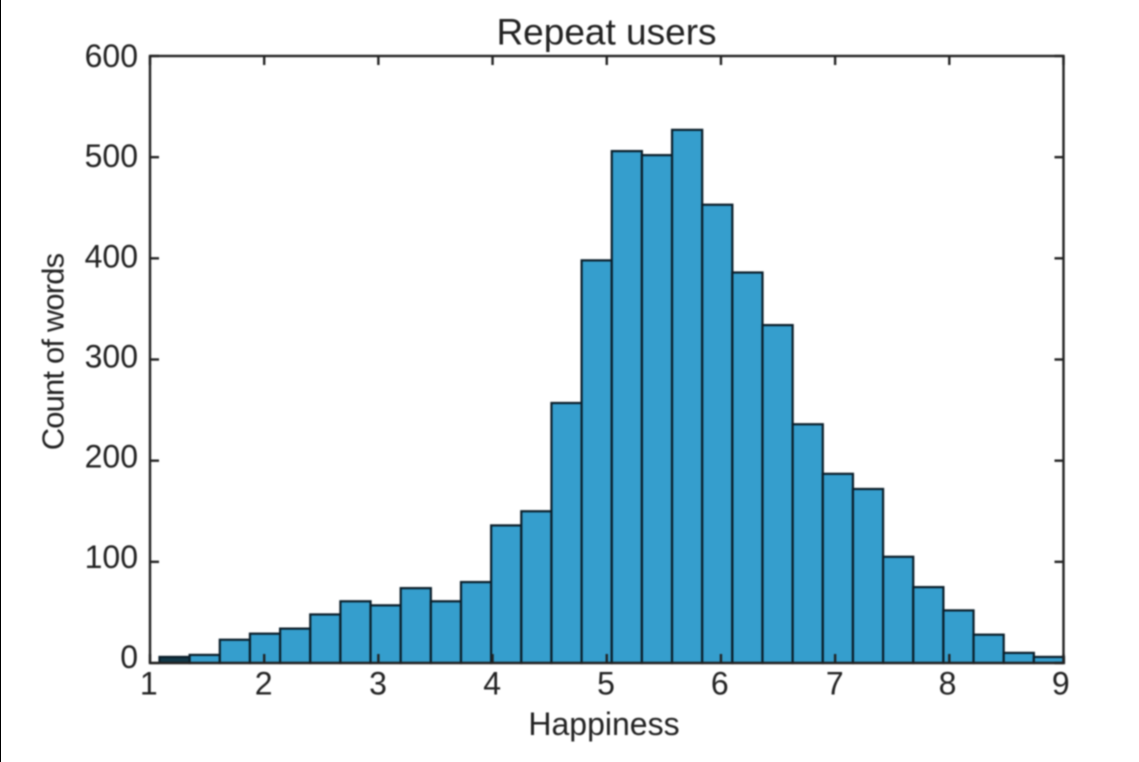 This screenshot has width=1139, height=762. I want to click on svg-text: 9, so click(1061, 684).